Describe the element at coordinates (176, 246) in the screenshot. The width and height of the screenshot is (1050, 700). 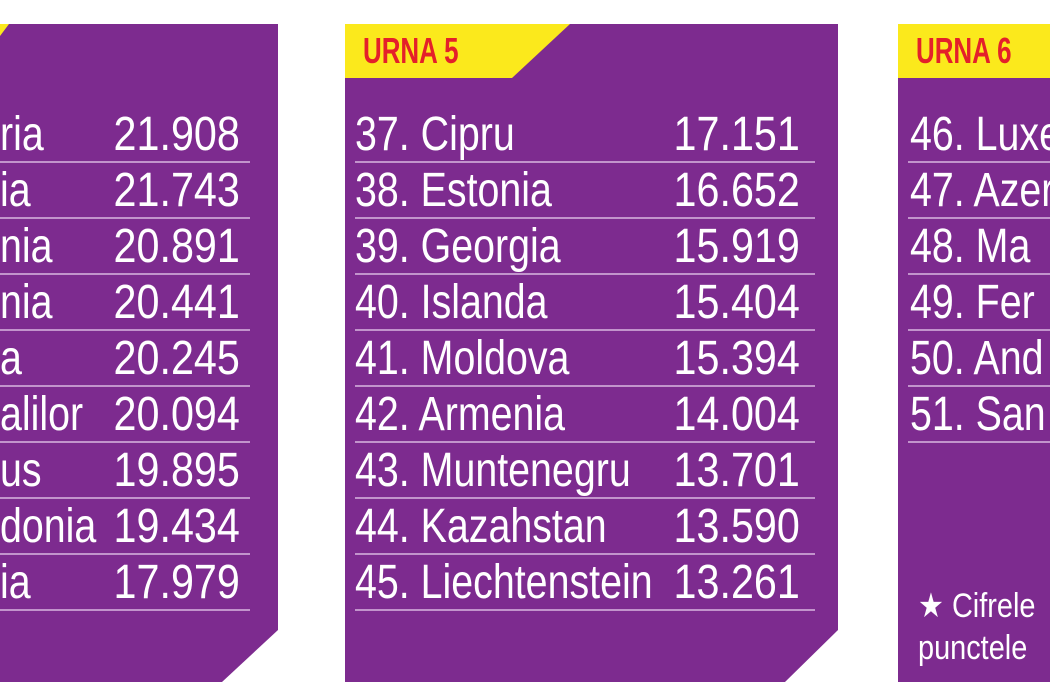
I see `row-value: 20.891` at that location.